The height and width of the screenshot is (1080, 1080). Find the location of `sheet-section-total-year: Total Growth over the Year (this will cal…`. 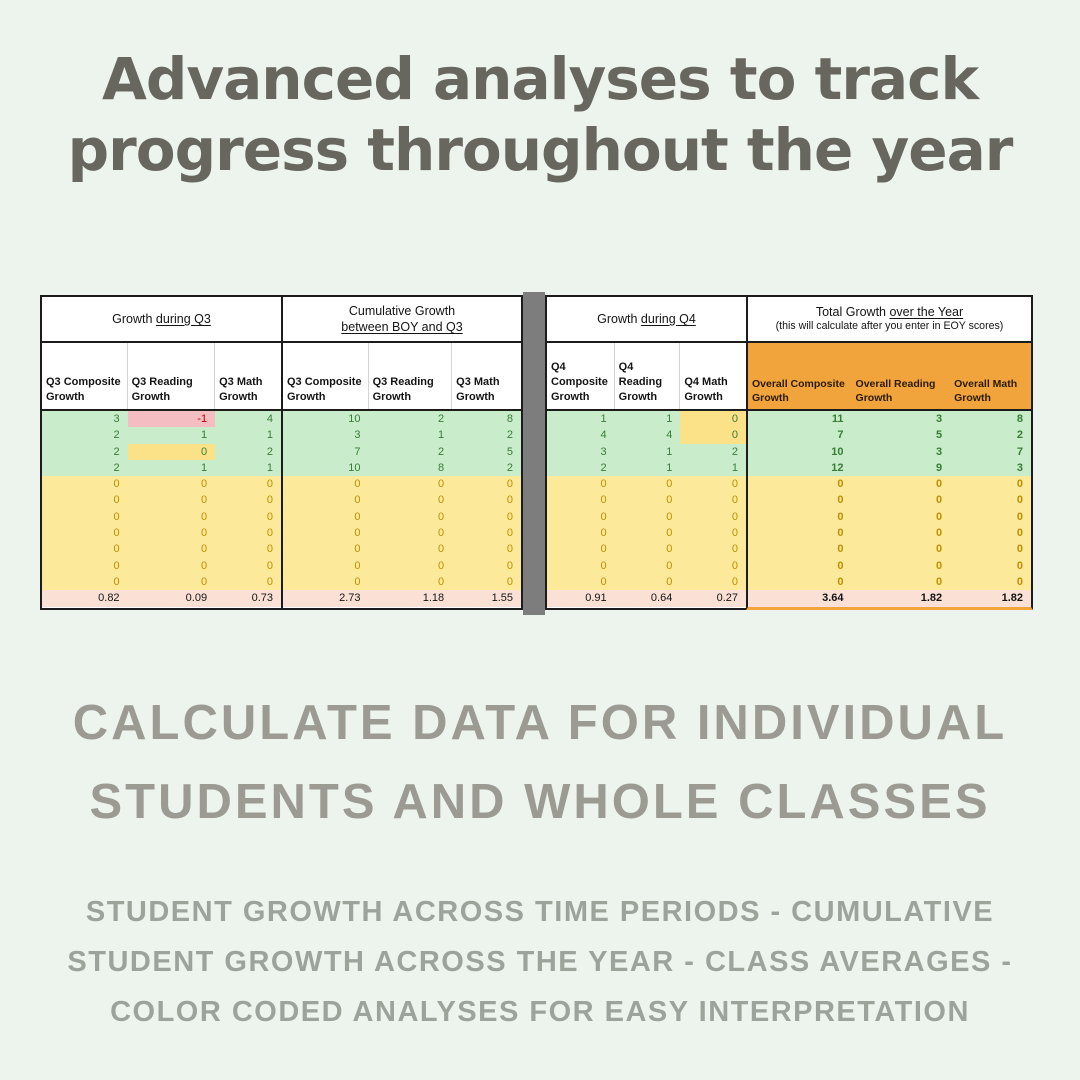

sheet-section-total-year: Total Growth over the Year (this will cal… is located at coordinates (889, 452).